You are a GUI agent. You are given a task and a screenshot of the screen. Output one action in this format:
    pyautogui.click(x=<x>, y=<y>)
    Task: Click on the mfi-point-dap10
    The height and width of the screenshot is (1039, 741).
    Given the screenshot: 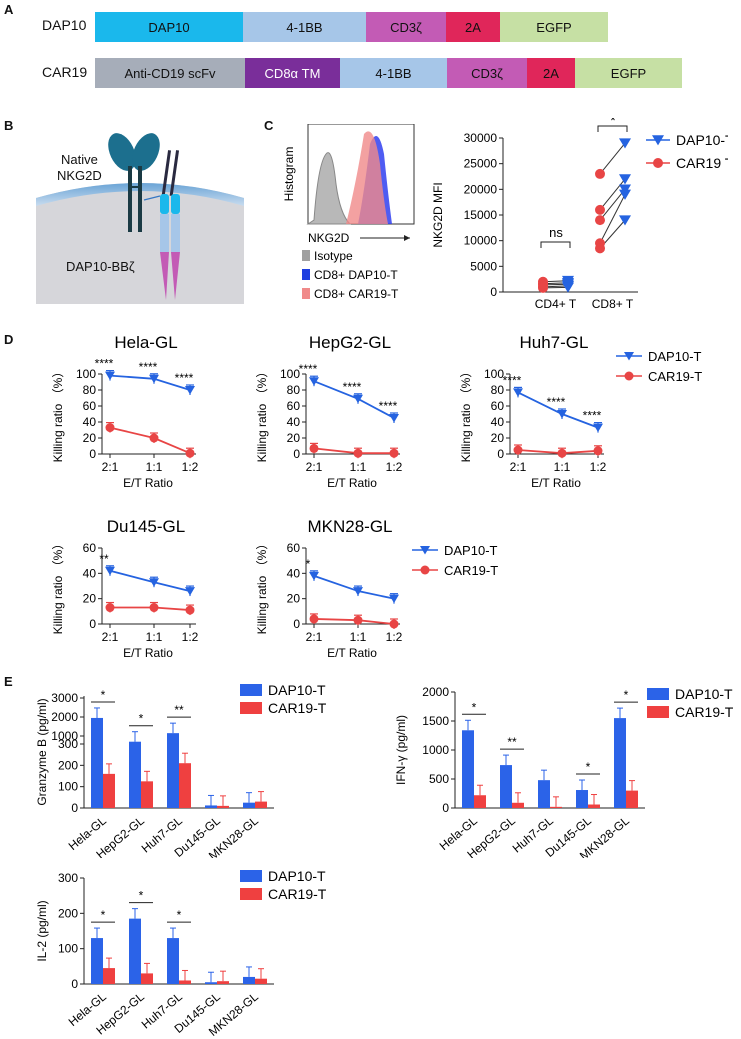 What is the action you would take?
    pyautogui.click(x=625, y=179)
    